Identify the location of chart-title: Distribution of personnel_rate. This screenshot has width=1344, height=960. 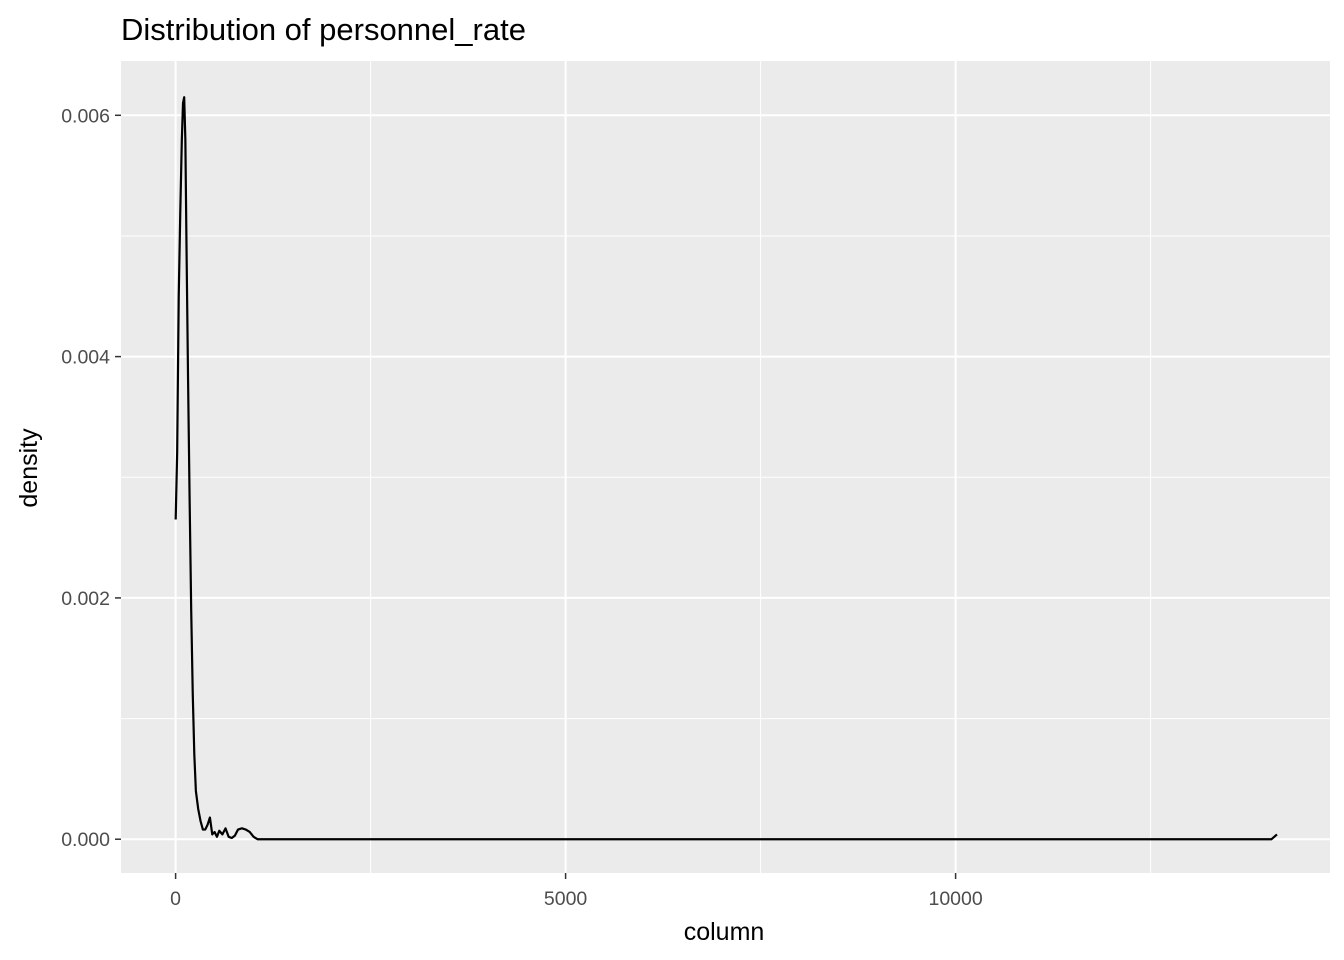
(323, 29).